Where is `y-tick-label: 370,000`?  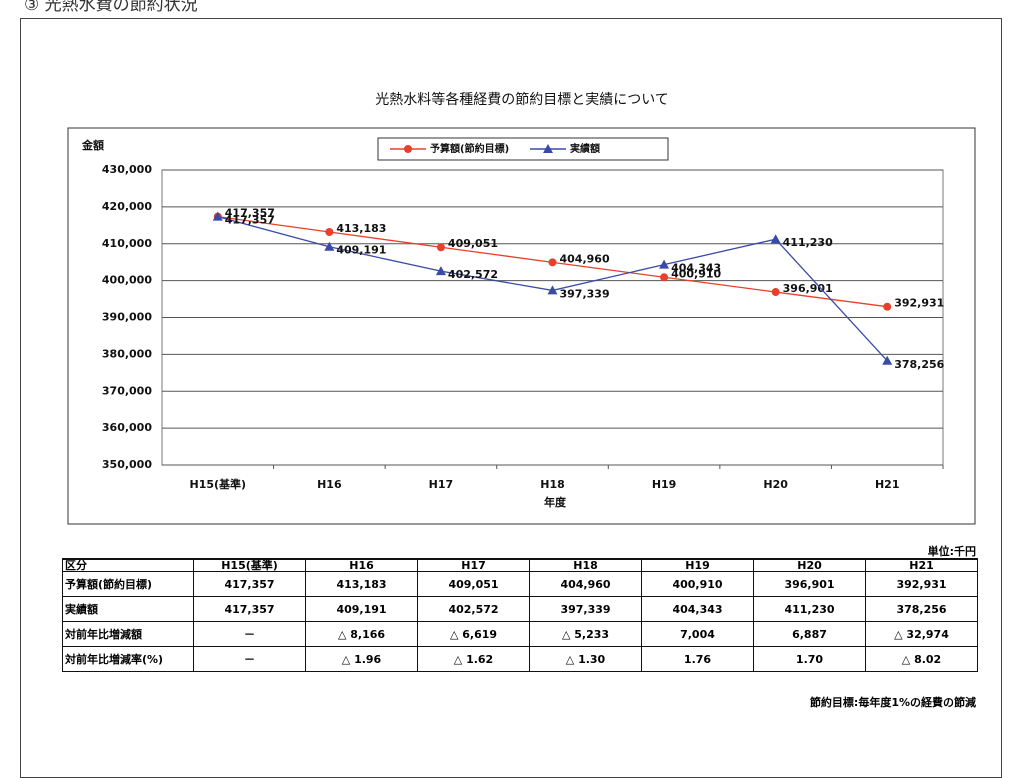 y-tick-label: 370,000 is located at coordinates (127, 390).